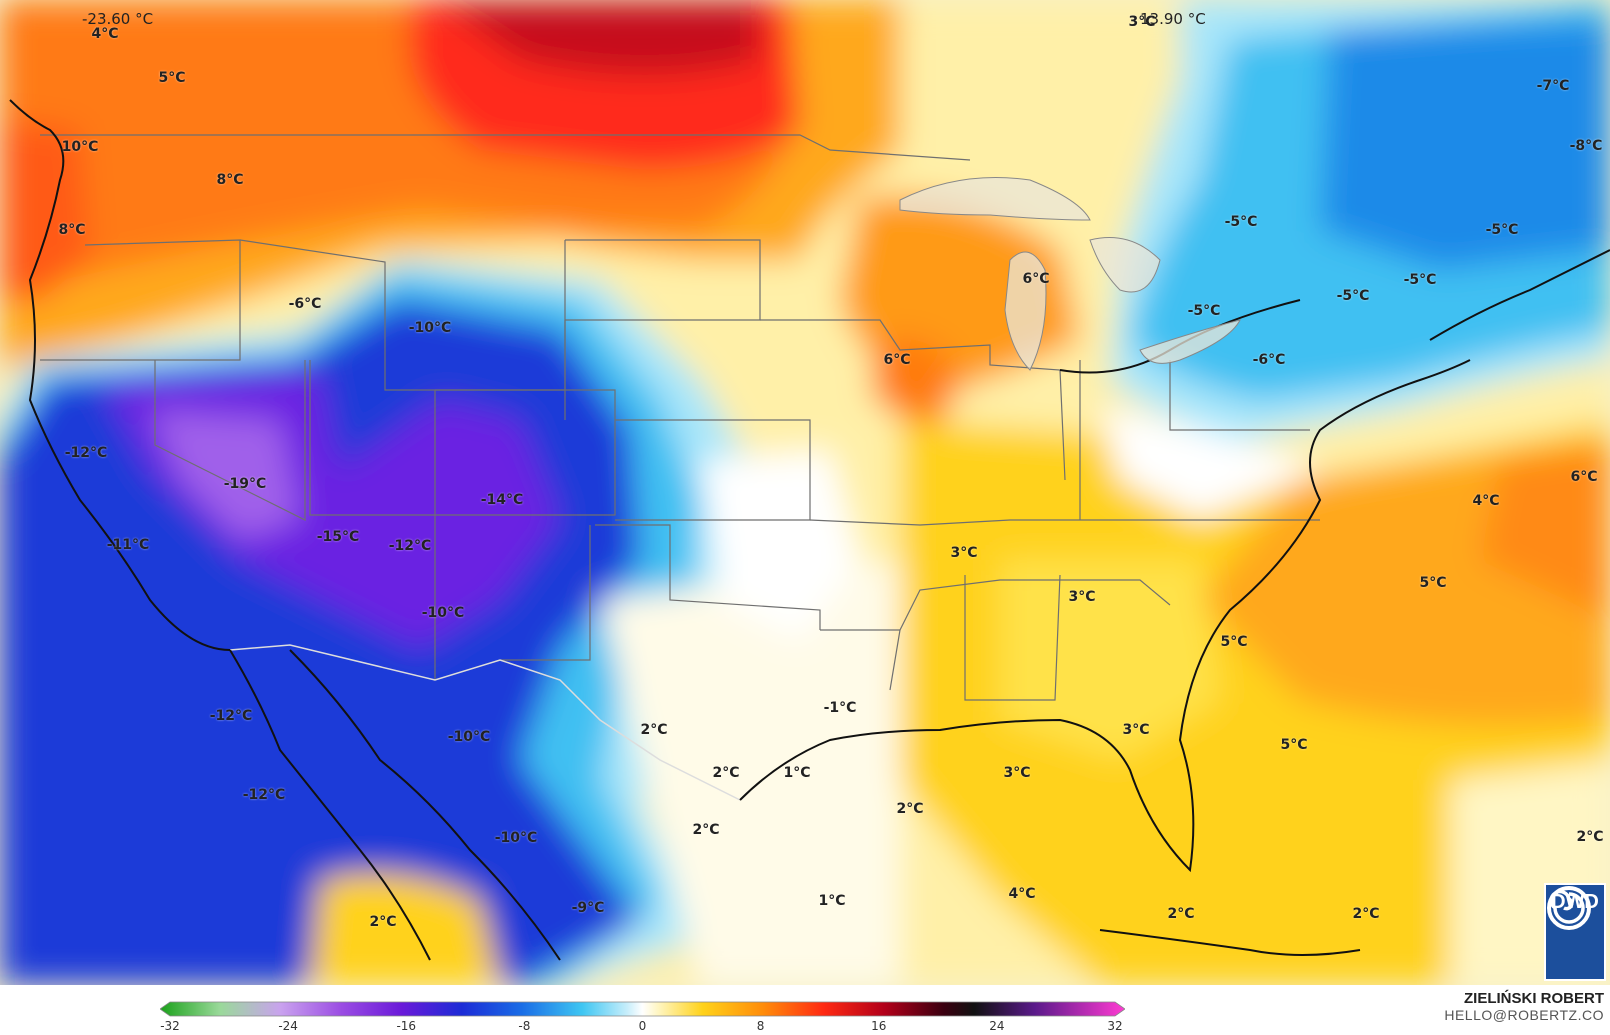 Image resolution: width=1610 pixels, height=1035 pixels. What do you see at coordinates (485, 722) in the screenshot?
I see `mexico-border` at bounding box center [485, 722].